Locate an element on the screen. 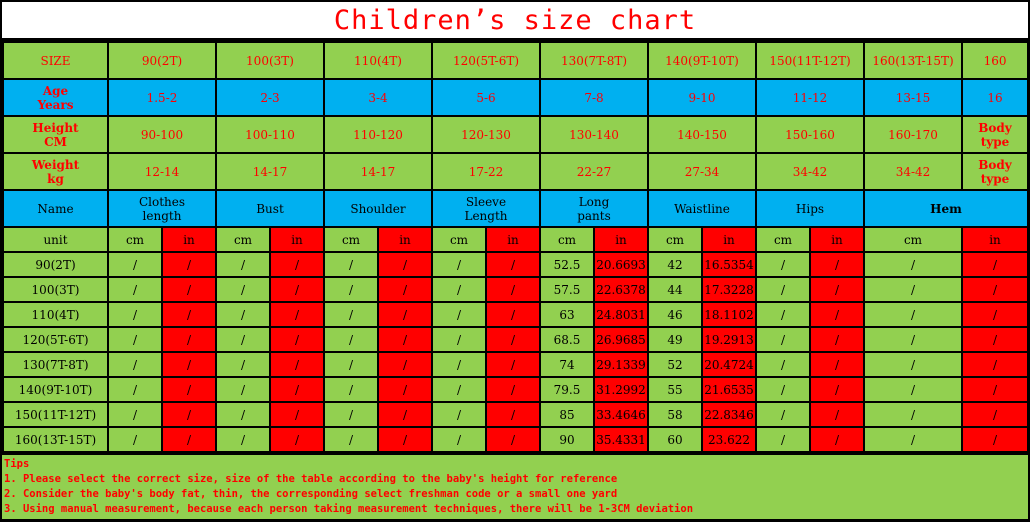  height-cell: 110-120 is located at coordinates (378, 134).